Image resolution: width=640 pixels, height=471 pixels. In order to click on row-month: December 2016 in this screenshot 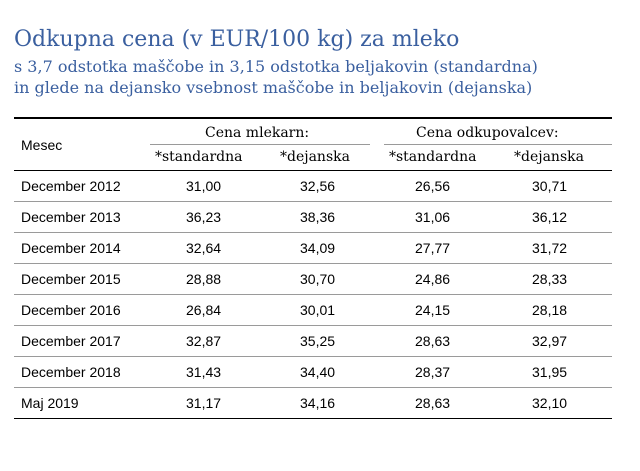, I will do `click(71, 310)`.